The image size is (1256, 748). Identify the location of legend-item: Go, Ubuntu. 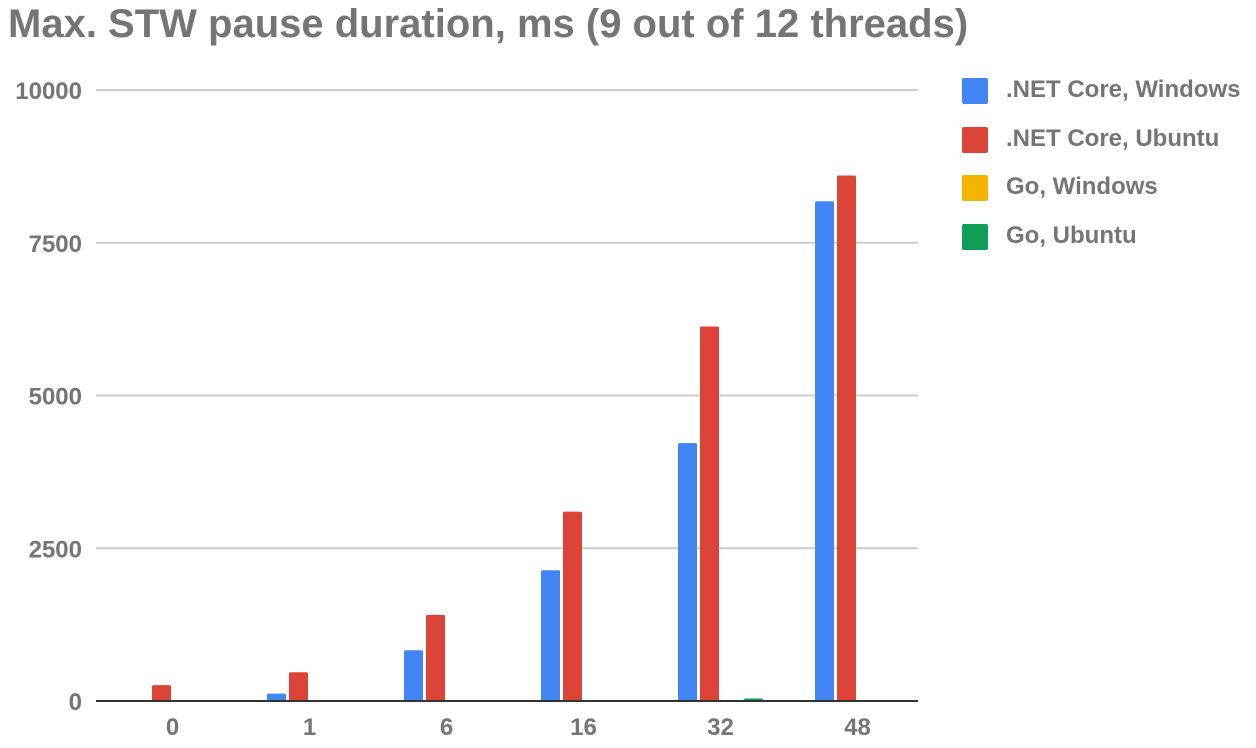
(1101, 244).